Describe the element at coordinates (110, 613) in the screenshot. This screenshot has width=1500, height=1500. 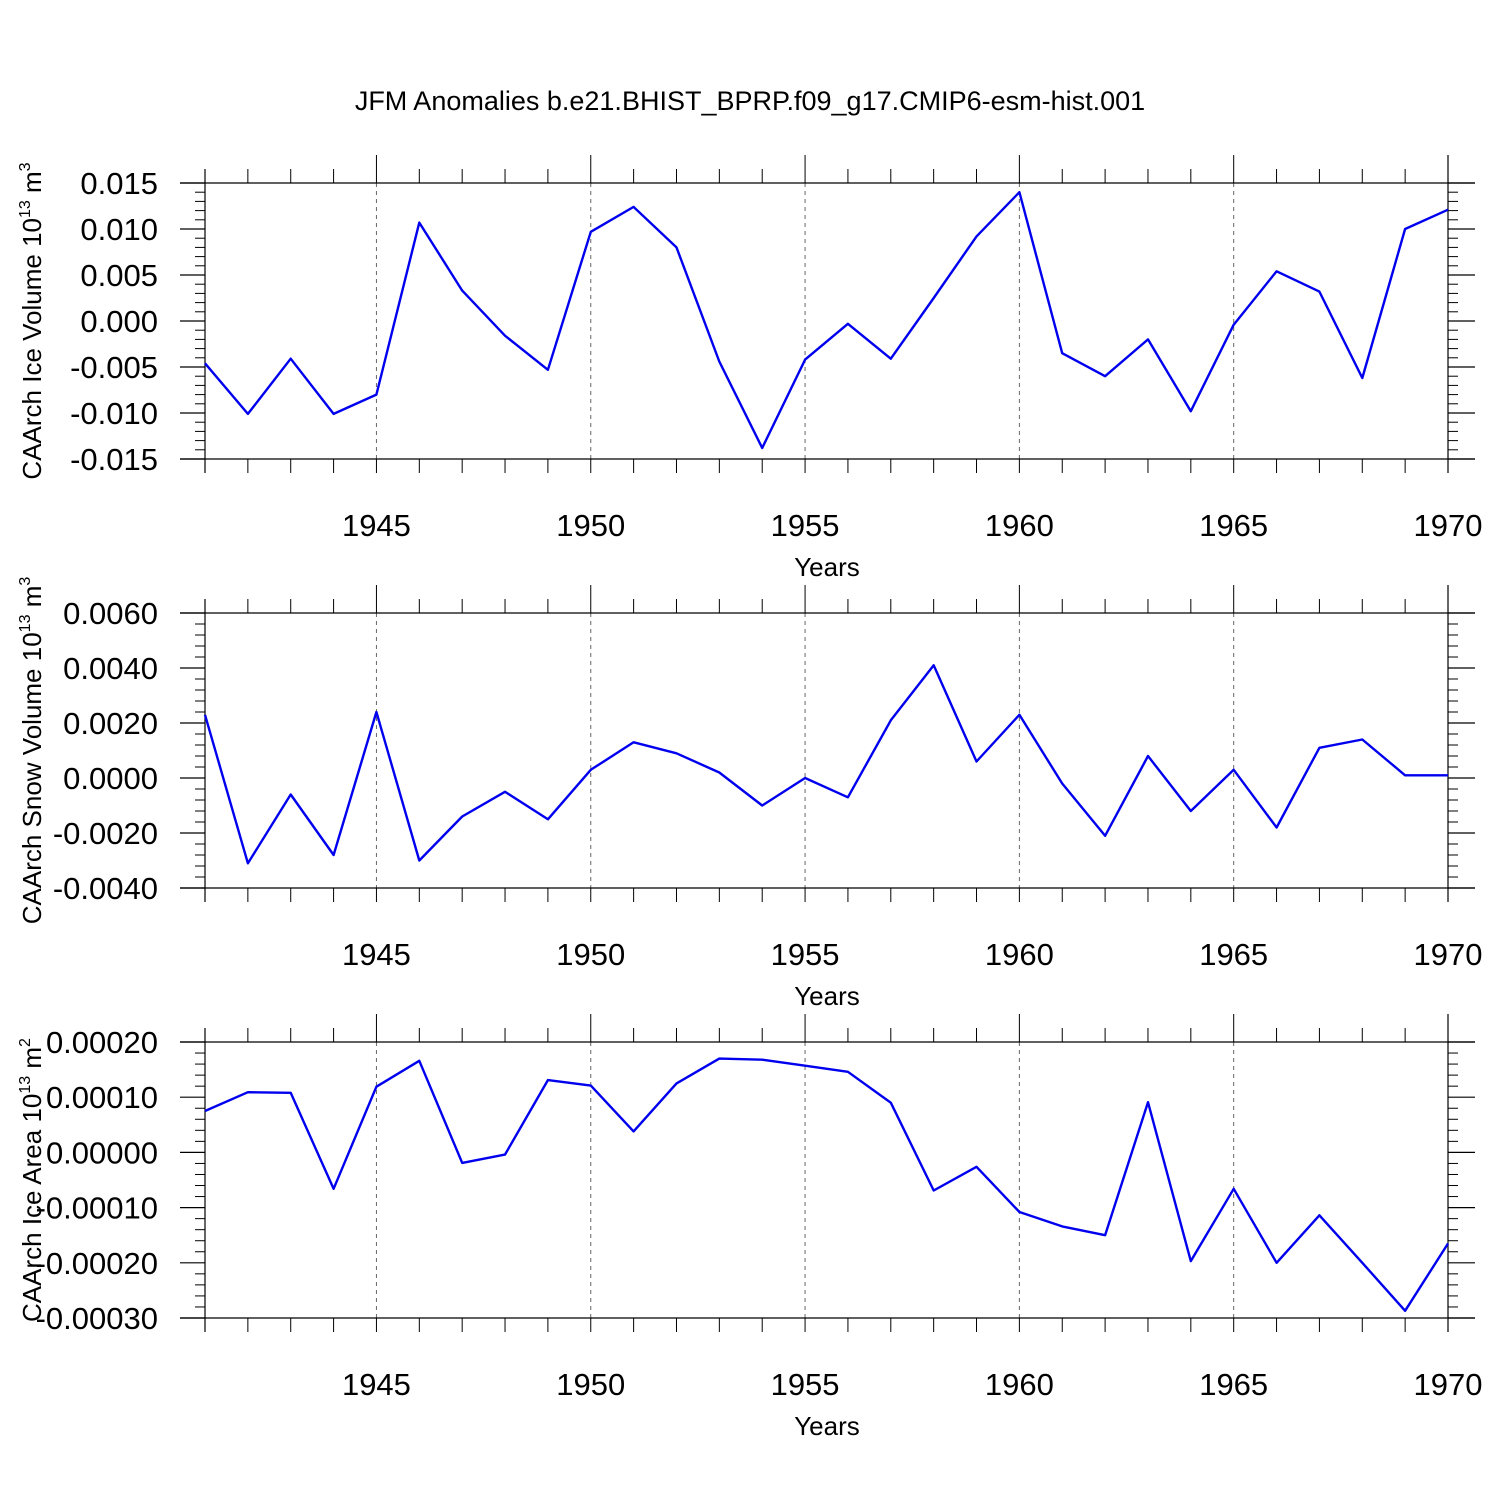
I see `y-tick-label: 0.0060` at that location.